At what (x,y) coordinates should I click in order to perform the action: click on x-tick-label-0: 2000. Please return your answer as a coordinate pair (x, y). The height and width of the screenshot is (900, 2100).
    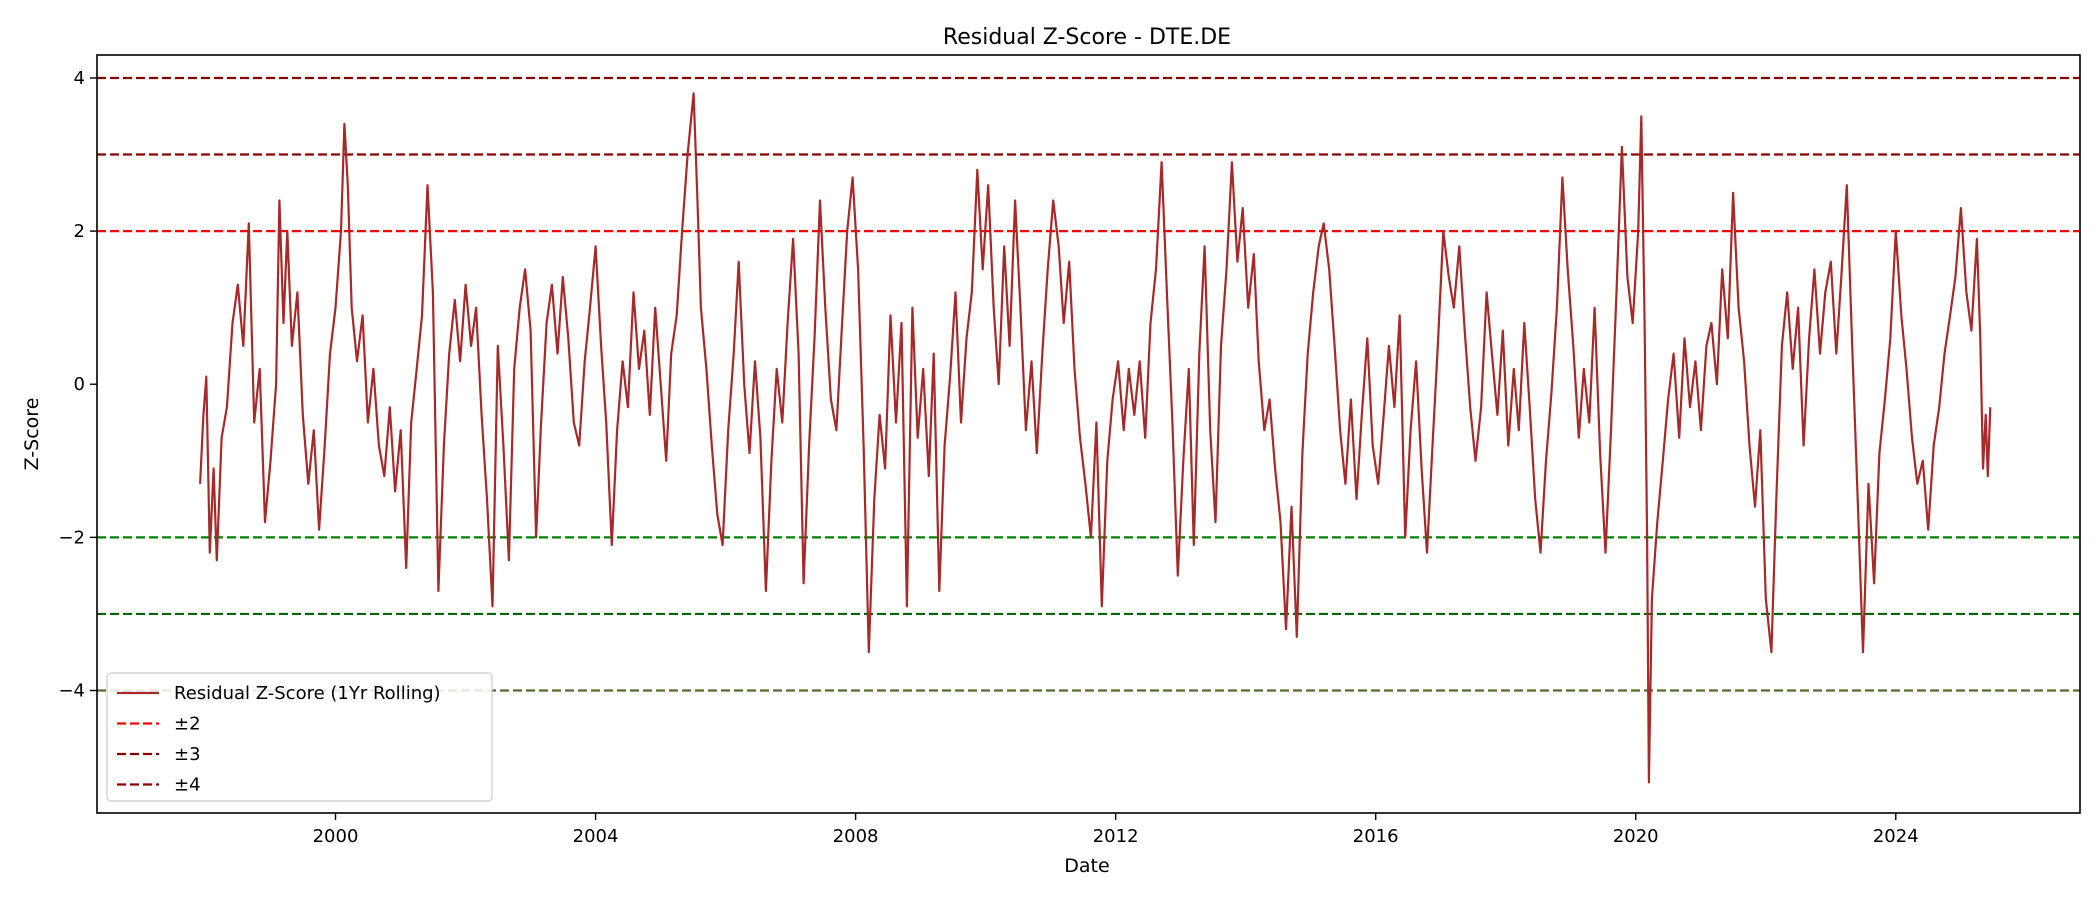
    Looking at the image, I should click on (336, 836).